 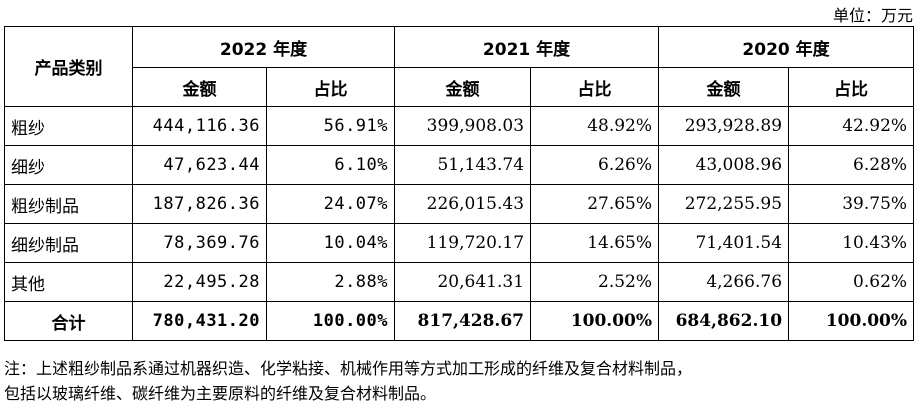 What do you see at coordinates (68, 321) in the screenshot?
I see `total-label: 合计` at bounding box center [68, 321].